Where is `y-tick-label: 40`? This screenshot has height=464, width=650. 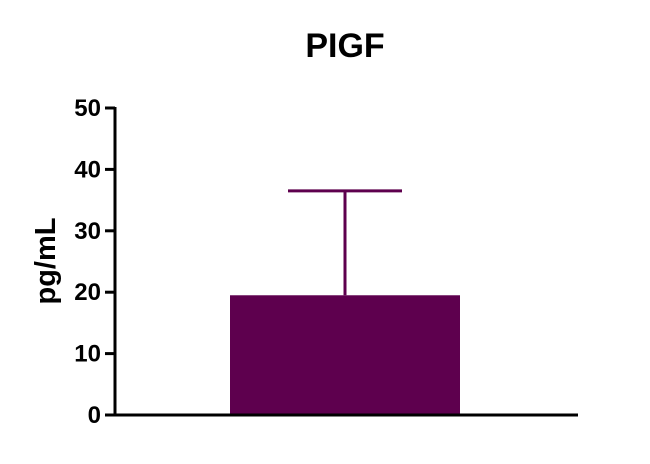 y-tick-label: 40 is located at coordinates (87, 169).